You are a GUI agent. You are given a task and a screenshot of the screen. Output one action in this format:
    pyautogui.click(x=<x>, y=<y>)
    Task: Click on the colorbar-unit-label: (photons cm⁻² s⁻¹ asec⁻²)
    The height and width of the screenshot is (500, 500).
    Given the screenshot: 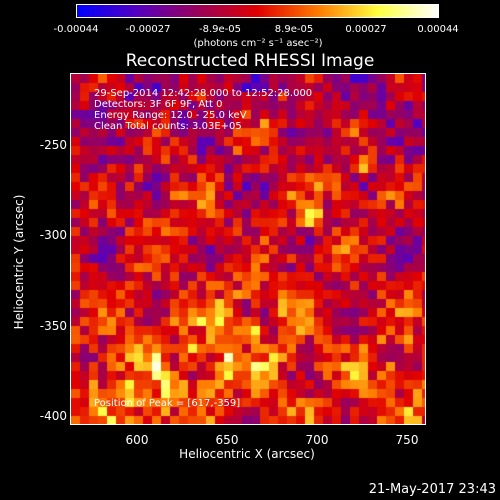 What is the action you would take?
    pyautogui.click(x=258, y=43)
    